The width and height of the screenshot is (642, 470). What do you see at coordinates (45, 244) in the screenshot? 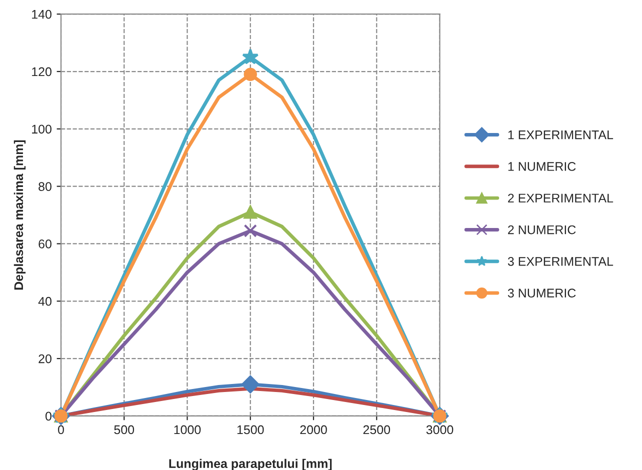
I see `y-tick-label: 60` at bounding box center [45, 244].